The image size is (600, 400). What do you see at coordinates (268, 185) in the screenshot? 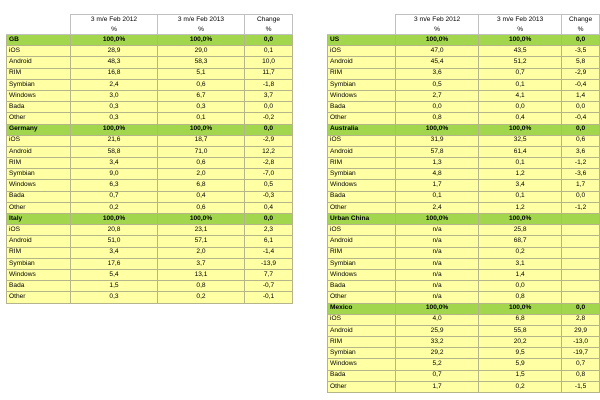
I see `share-change: 0,5` at bounding box center [268, 185].